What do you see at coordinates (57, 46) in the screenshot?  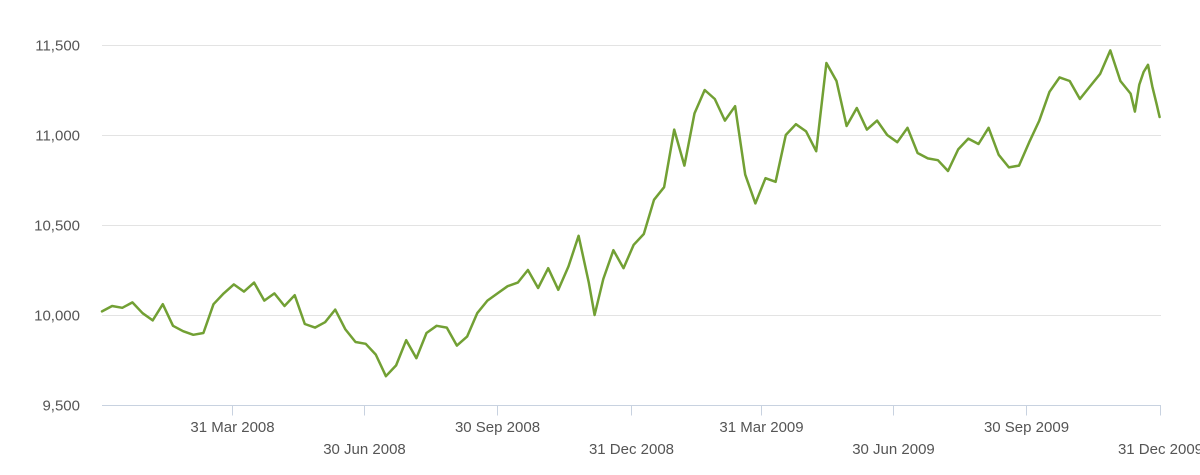 I see `y-tick-label: 11,500` at bounding box center [57, 46].